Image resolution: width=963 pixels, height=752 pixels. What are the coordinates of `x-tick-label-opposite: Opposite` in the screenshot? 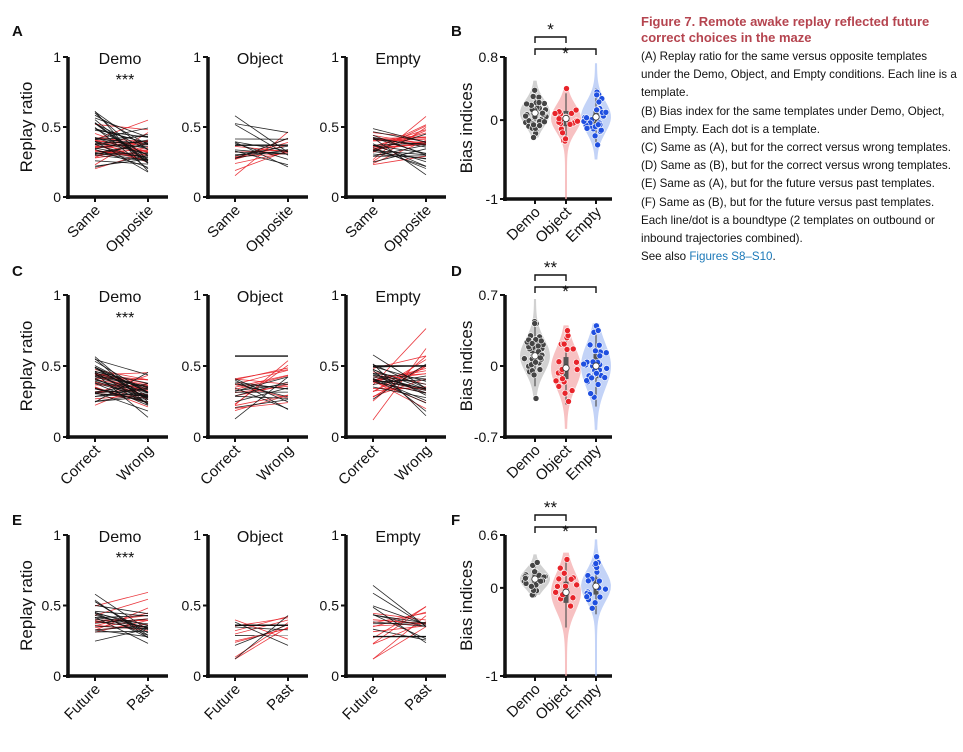 It's located at (269, 229).